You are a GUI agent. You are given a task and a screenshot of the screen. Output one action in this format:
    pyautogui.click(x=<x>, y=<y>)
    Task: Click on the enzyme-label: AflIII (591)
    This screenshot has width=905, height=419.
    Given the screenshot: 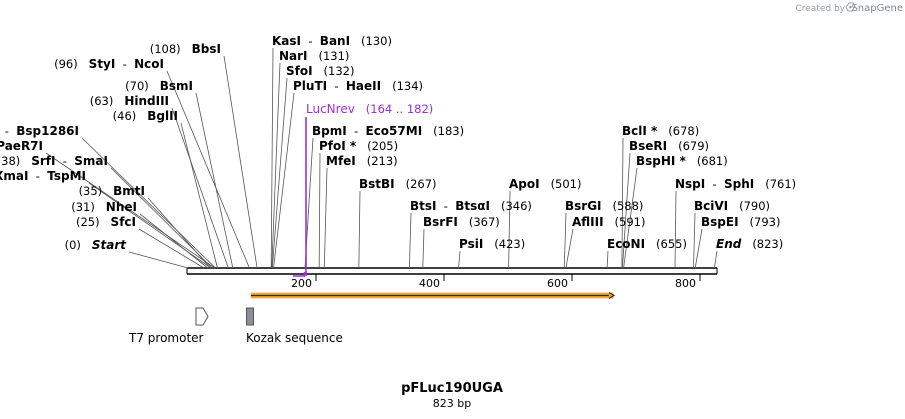 What is the action you would take?
    pyautogui.click(x=608, y=222)
    